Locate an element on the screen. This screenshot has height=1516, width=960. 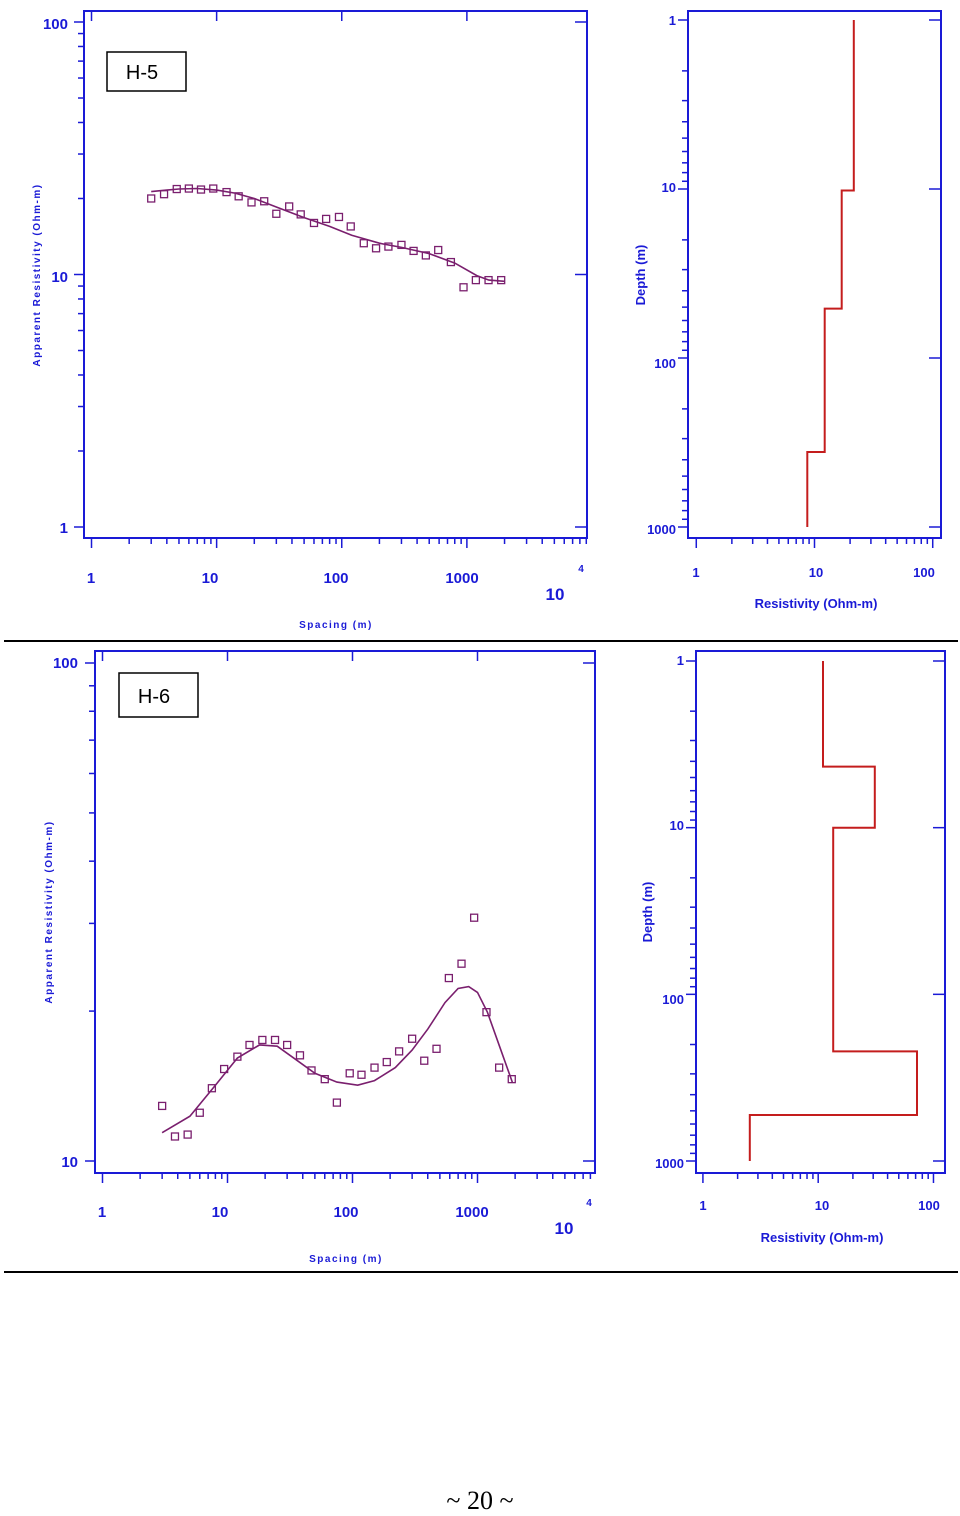
panel-label-box is located at coordinates (158, 695).